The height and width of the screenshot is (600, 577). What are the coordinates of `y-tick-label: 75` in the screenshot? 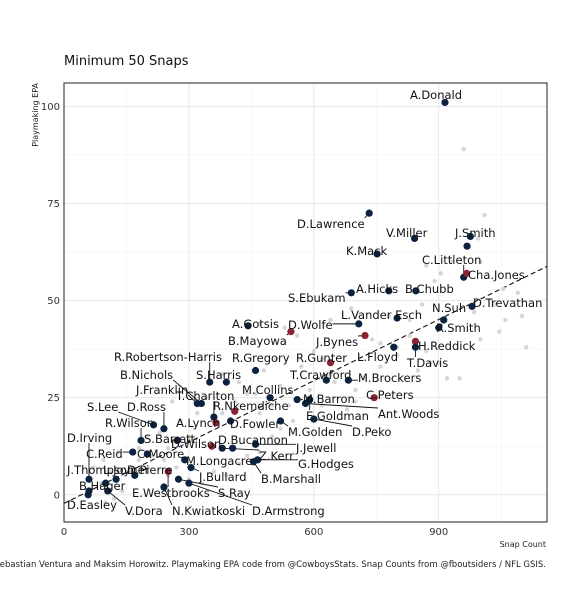 It's located at (53, 204).